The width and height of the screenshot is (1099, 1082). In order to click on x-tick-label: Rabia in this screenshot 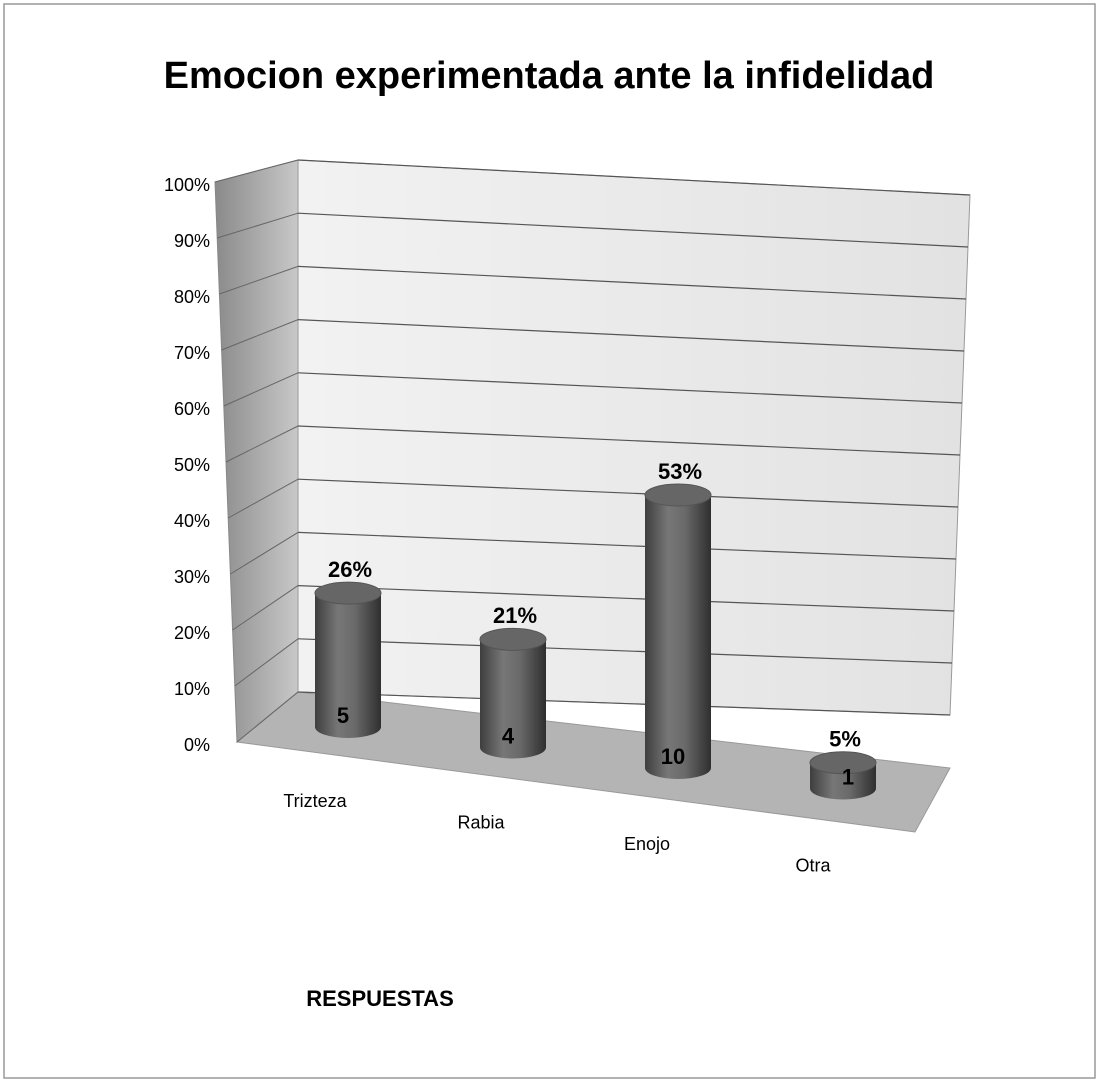, I will do `click(481, 822)`.